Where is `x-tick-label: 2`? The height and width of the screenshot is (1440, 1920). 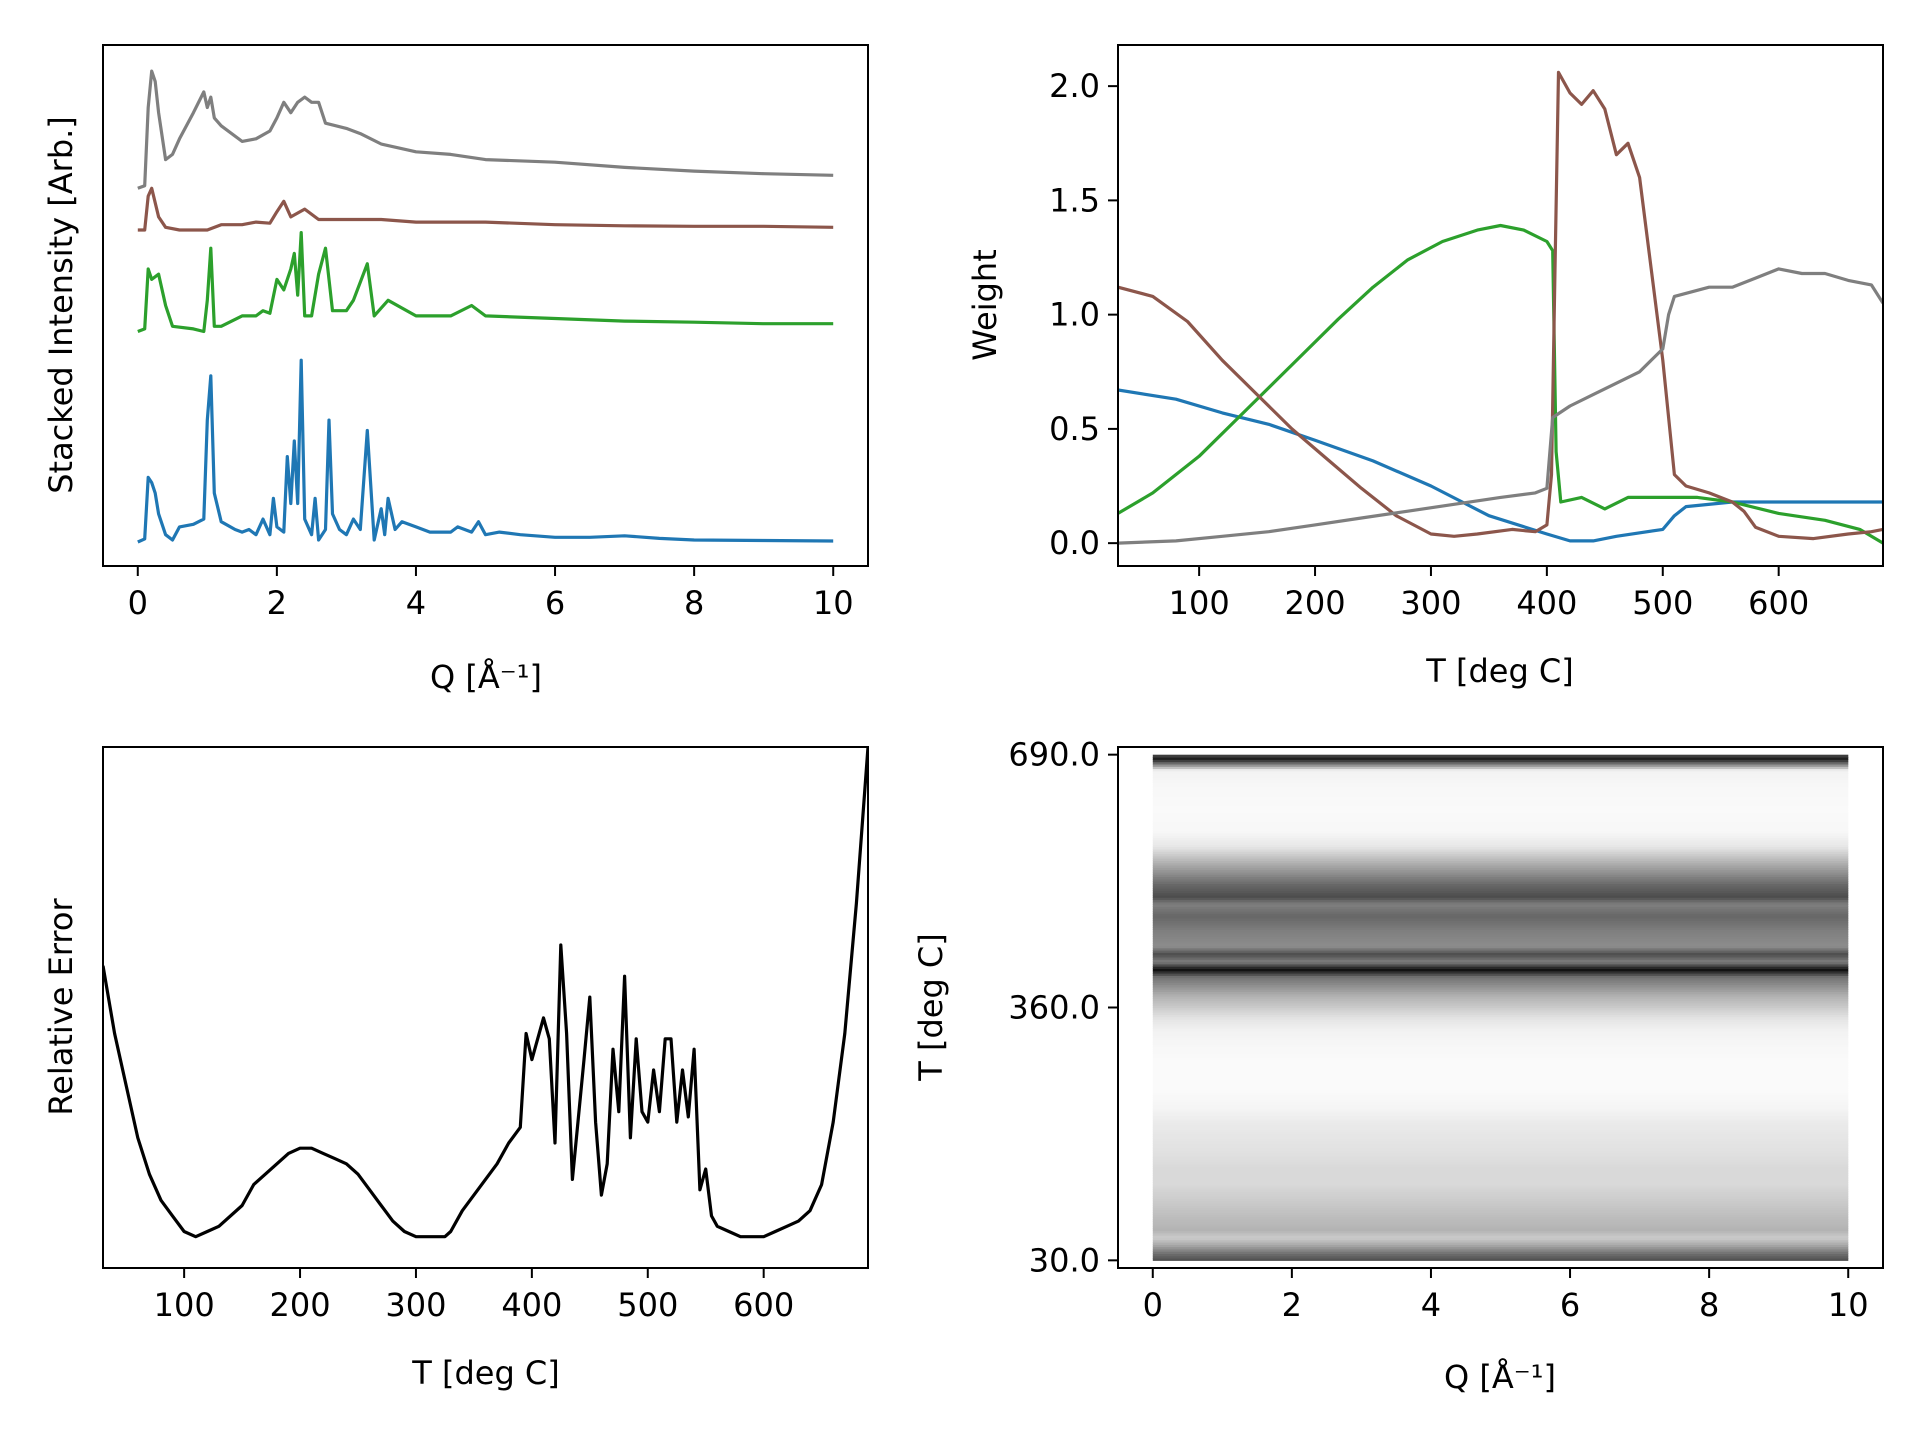
x-tick-label: 2 is located at coordinates (1292, 1305).